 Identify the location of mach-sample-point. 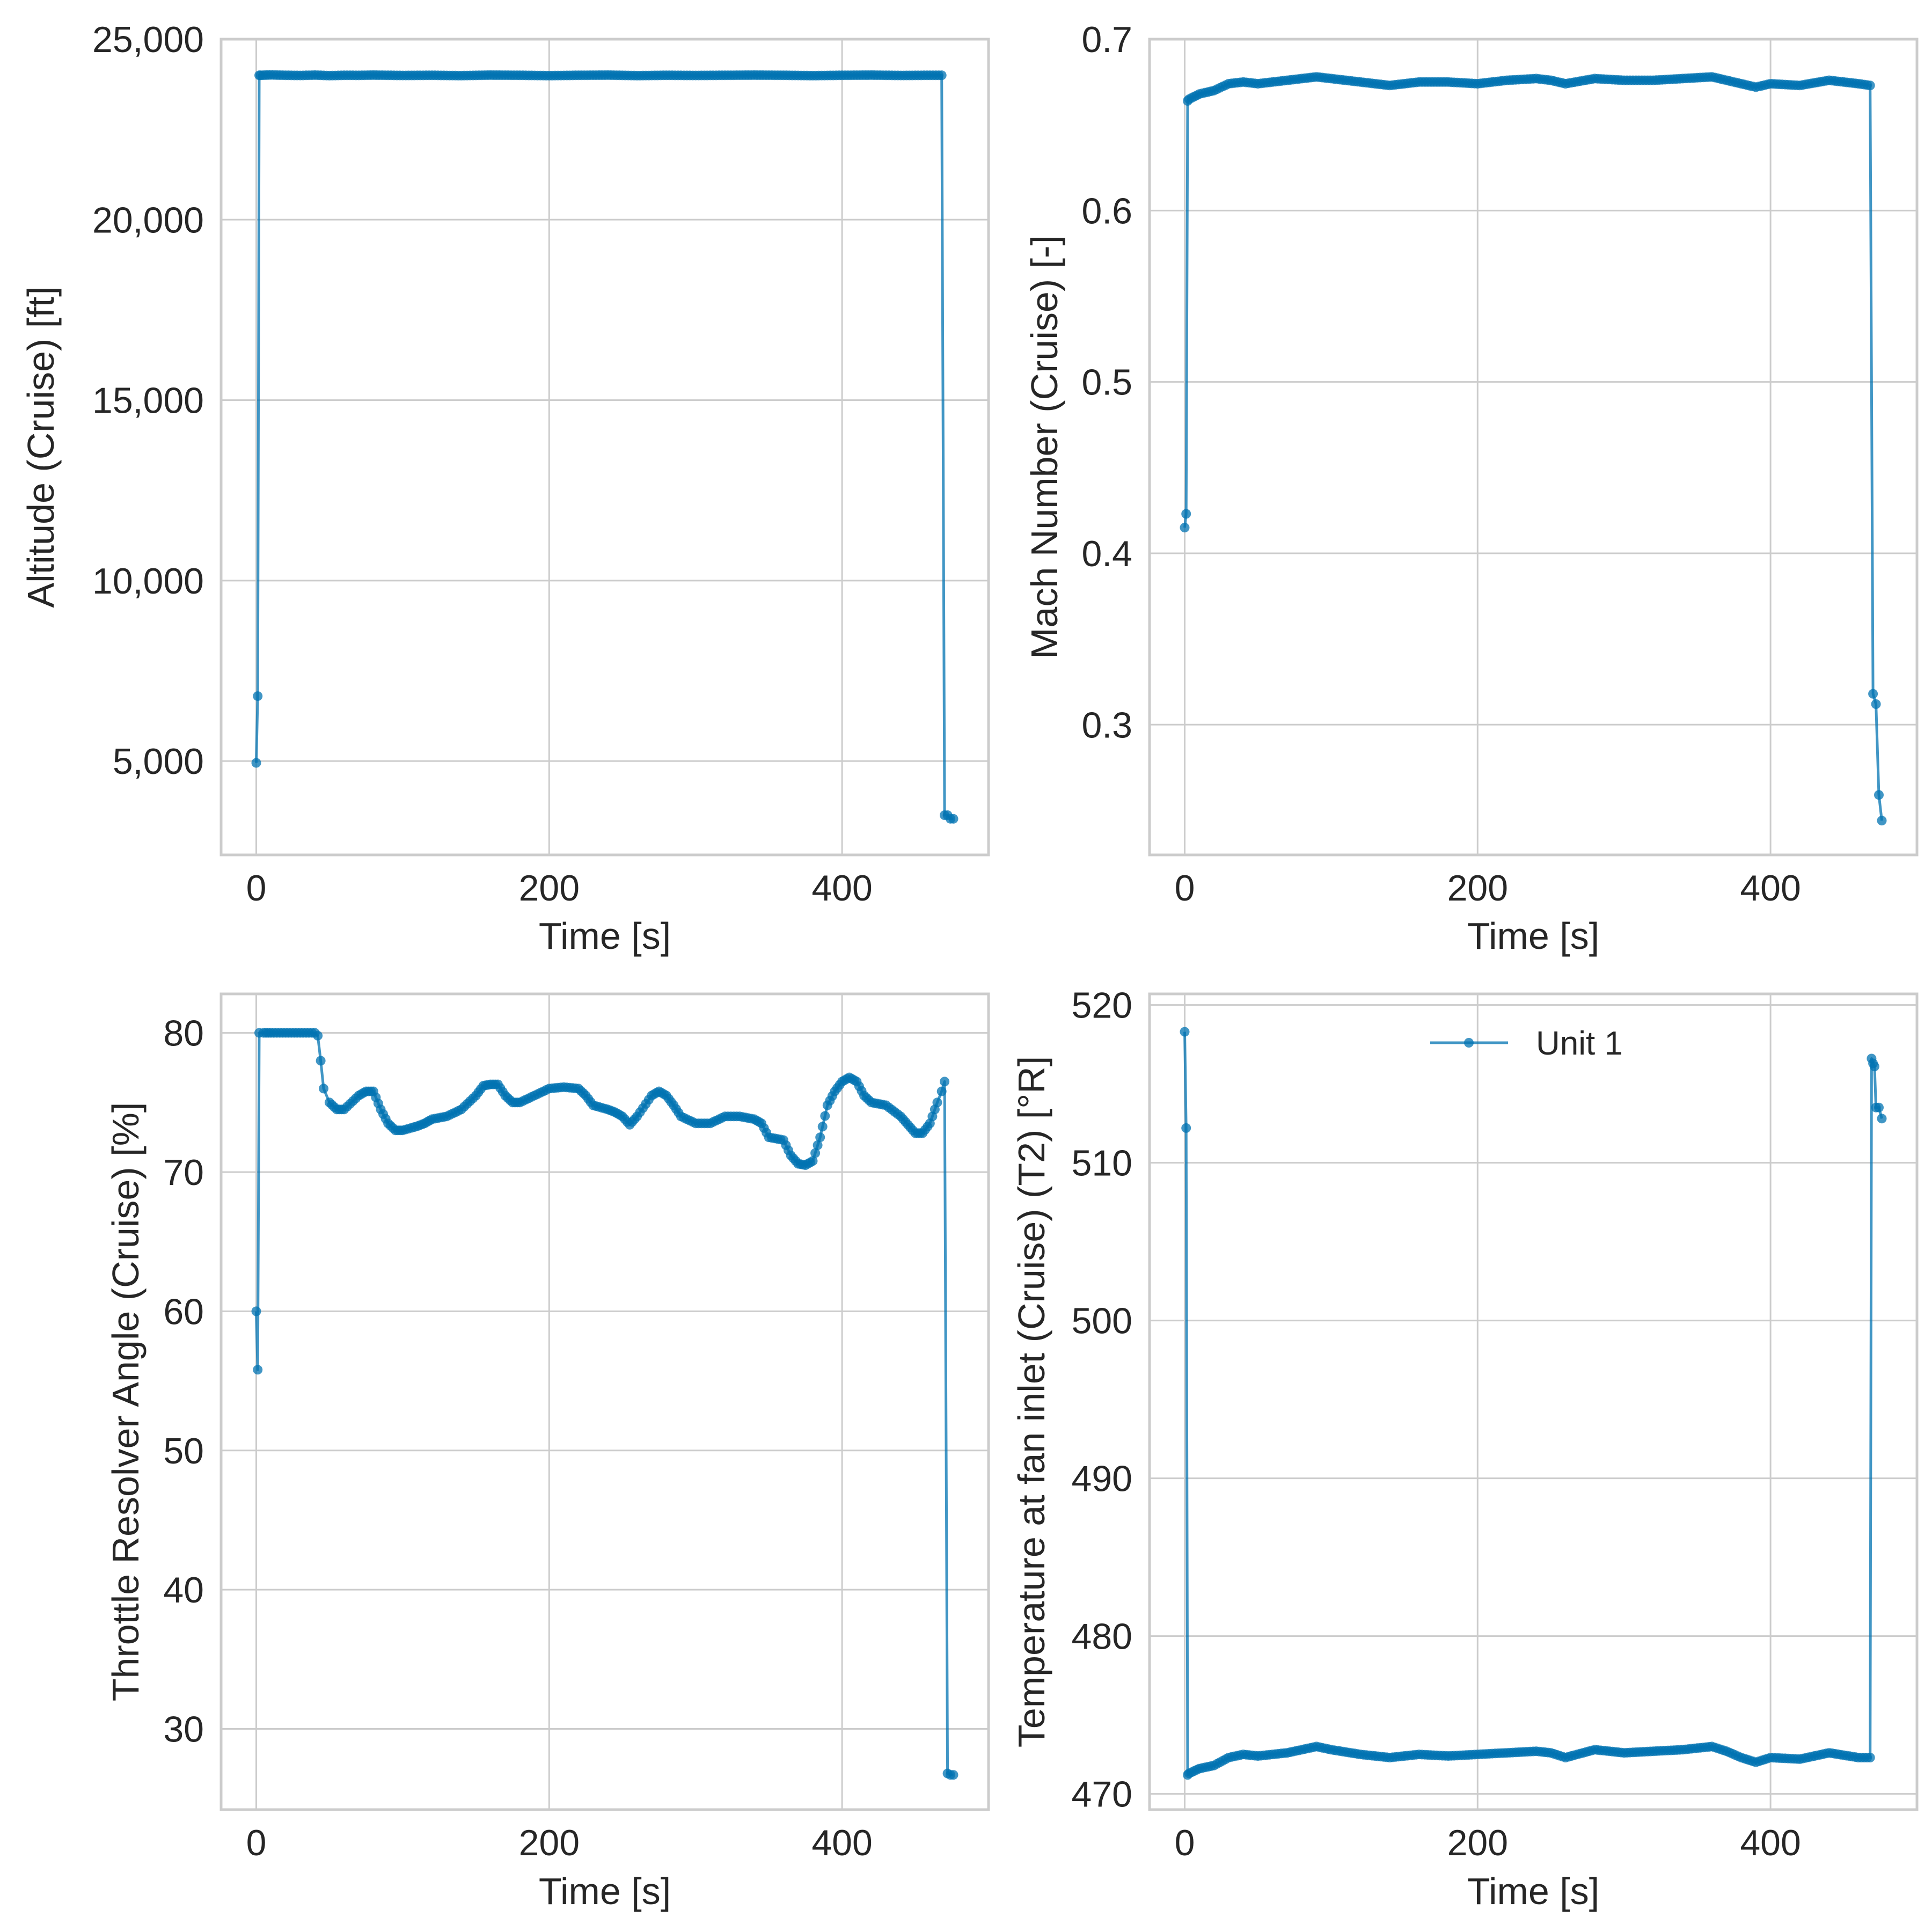
(1867, 85).